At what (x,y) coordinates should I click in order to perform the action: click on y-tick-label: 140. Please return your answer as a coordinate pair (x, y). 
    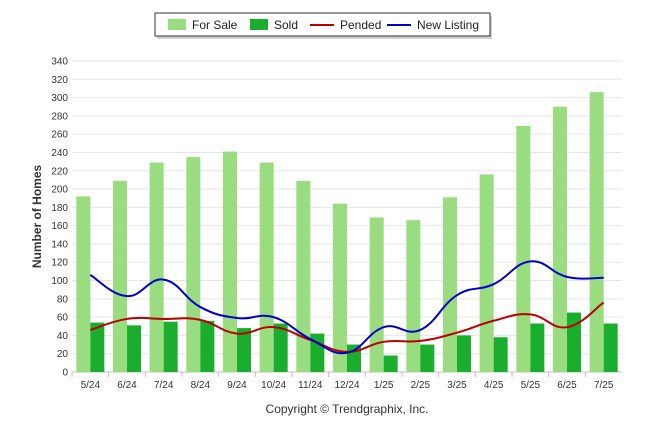
    Looking at the image, I should click on (59, 244).